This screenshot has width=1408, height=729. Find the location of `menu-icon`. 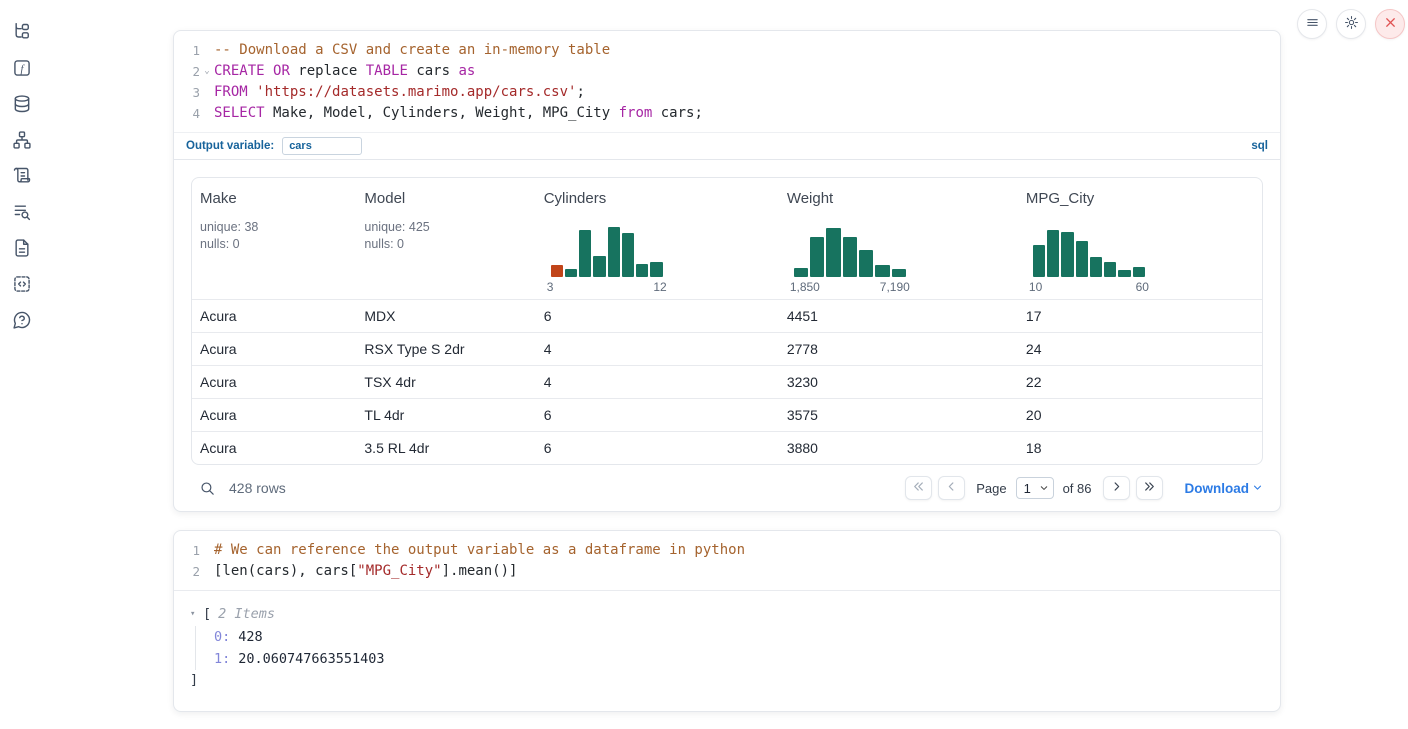

menu-icon is located at coordinates (1312, 24).